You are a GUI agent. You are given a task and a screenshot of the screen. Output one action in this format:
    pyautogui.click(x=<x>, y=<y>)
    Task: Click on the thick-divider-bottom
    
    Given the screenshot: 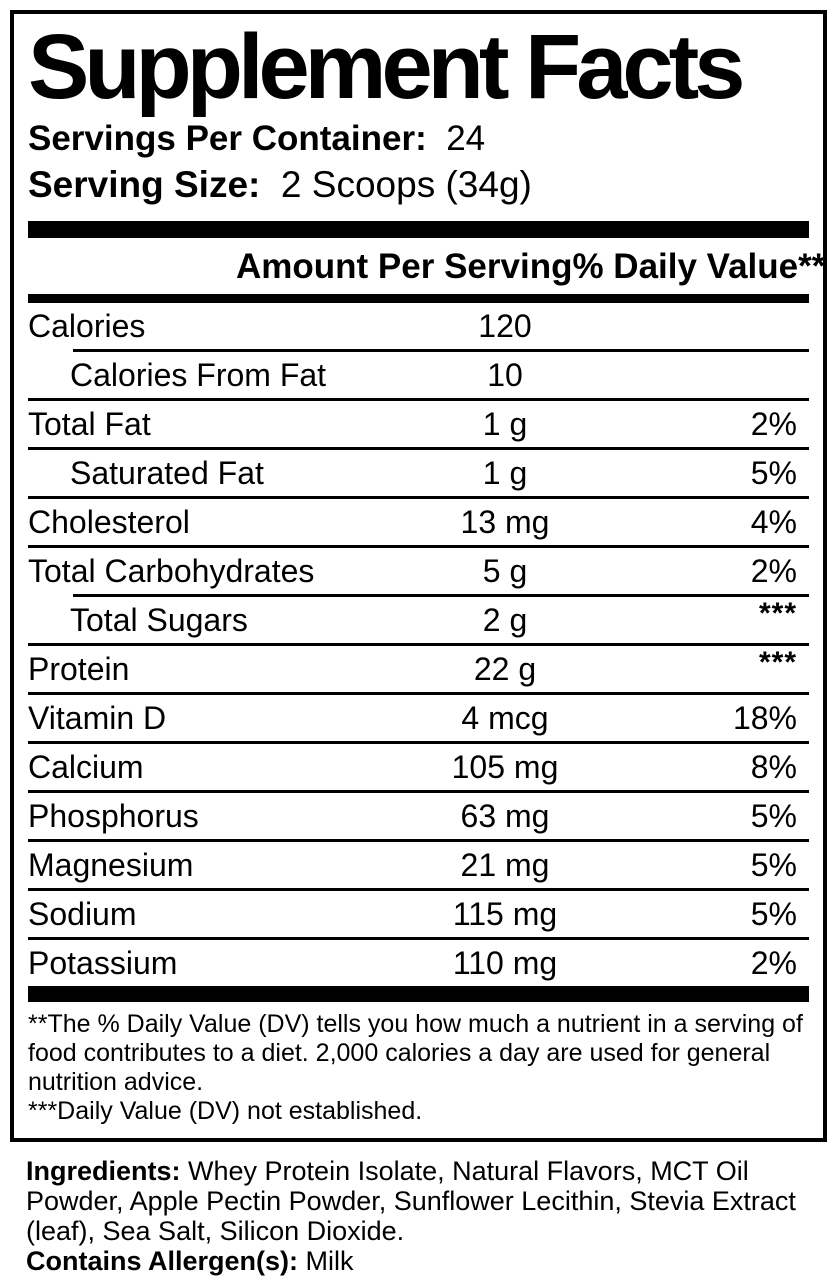 What is the action you would take?
    pyautogui.click(x=418, y=994)
    